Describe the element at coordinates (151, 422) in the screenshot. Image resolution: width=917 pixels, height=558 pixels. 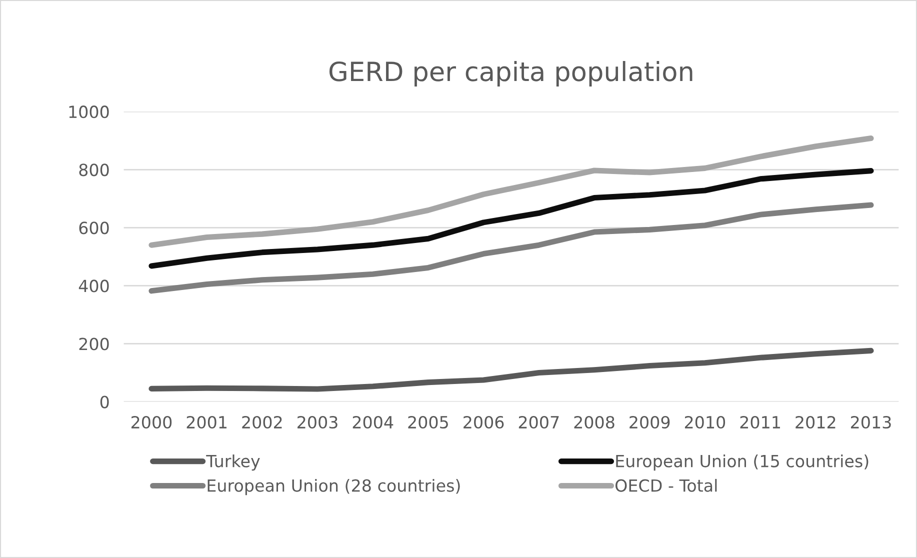
I see `x-tick-label: 2000` at that location.